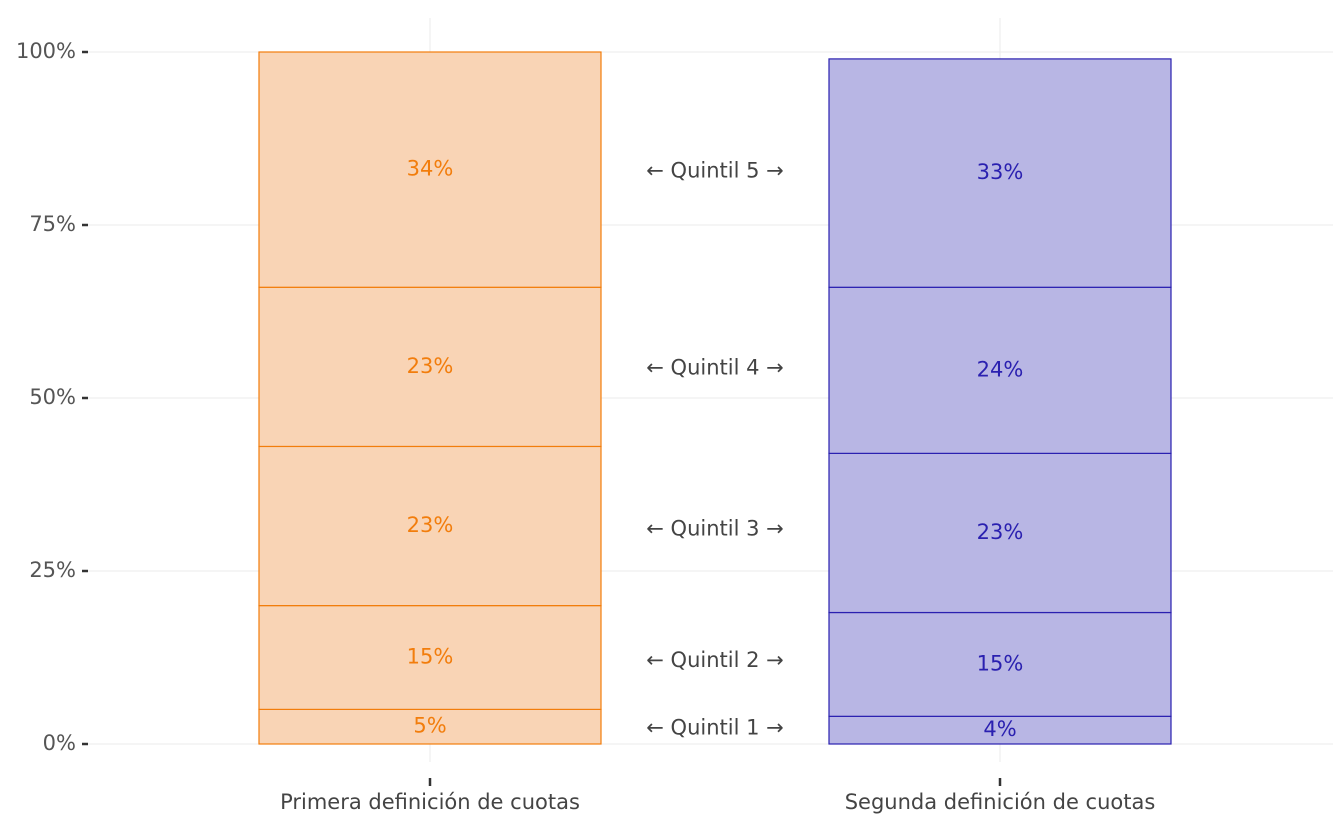 This screenshot has height=814, width=1333. Describe the element at coordinates (52, 224) in the screenshot. I see `y-tick-label: 75%` at that location.